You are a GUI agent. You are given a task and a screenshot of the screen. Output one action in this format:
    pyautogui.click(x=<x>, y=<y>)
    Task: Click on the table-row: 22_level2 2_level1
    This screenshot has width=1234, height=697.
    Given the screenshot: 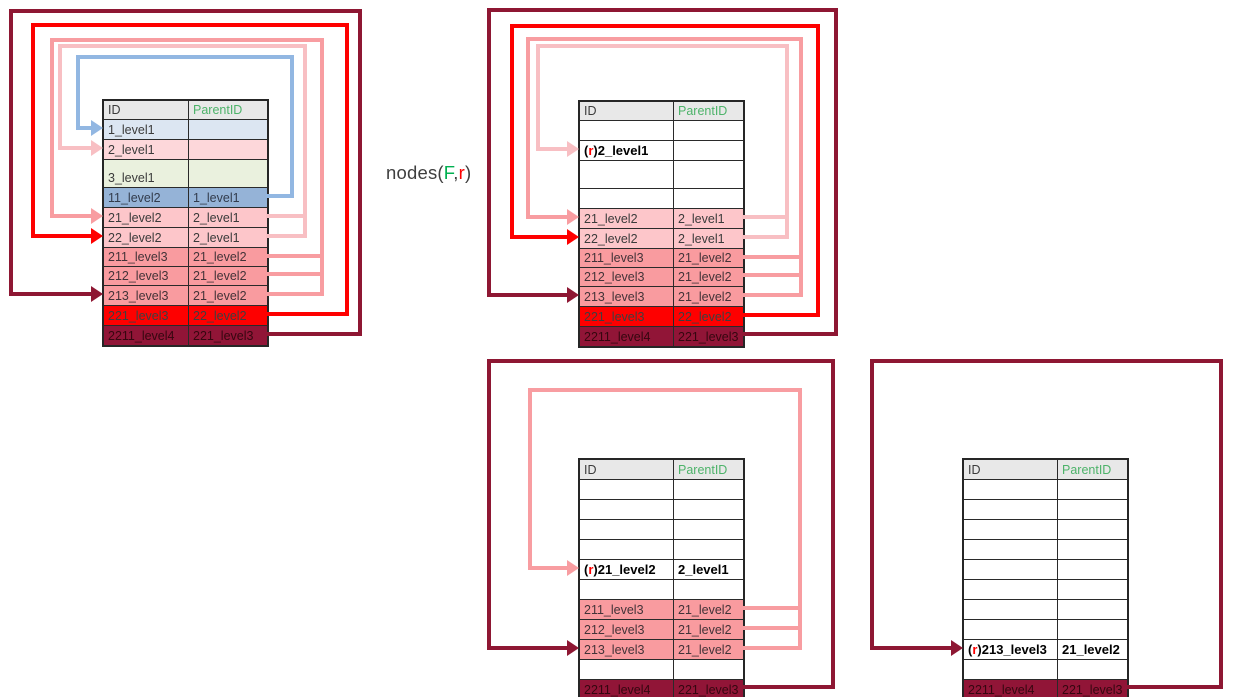 What is the action you would take?
    pyautogui.click(x=661, y=239)
    